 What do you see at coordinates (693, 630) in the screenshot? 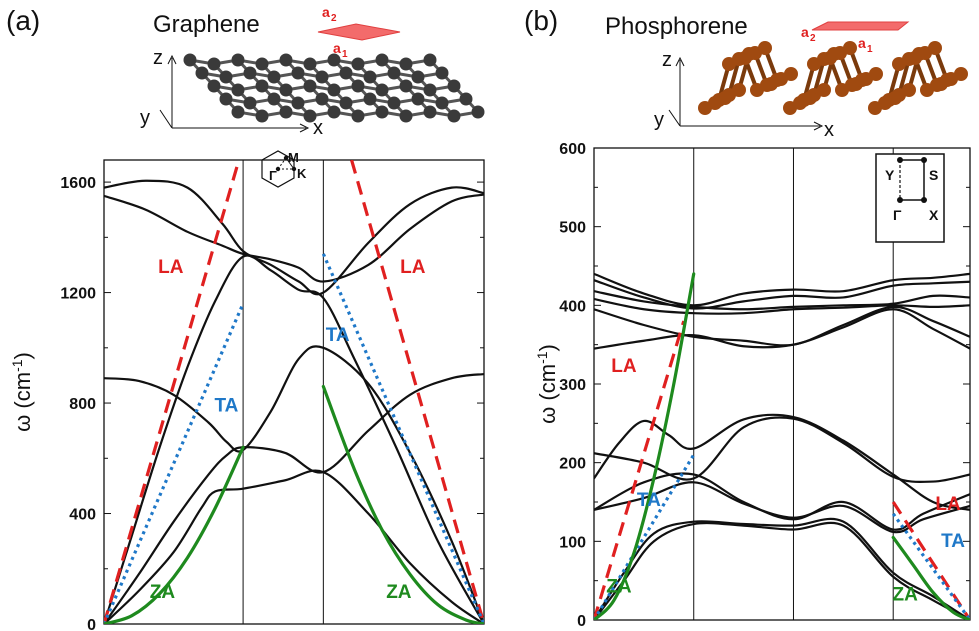
I see `x-tick-label: Y` at bounding box center [693, 630].